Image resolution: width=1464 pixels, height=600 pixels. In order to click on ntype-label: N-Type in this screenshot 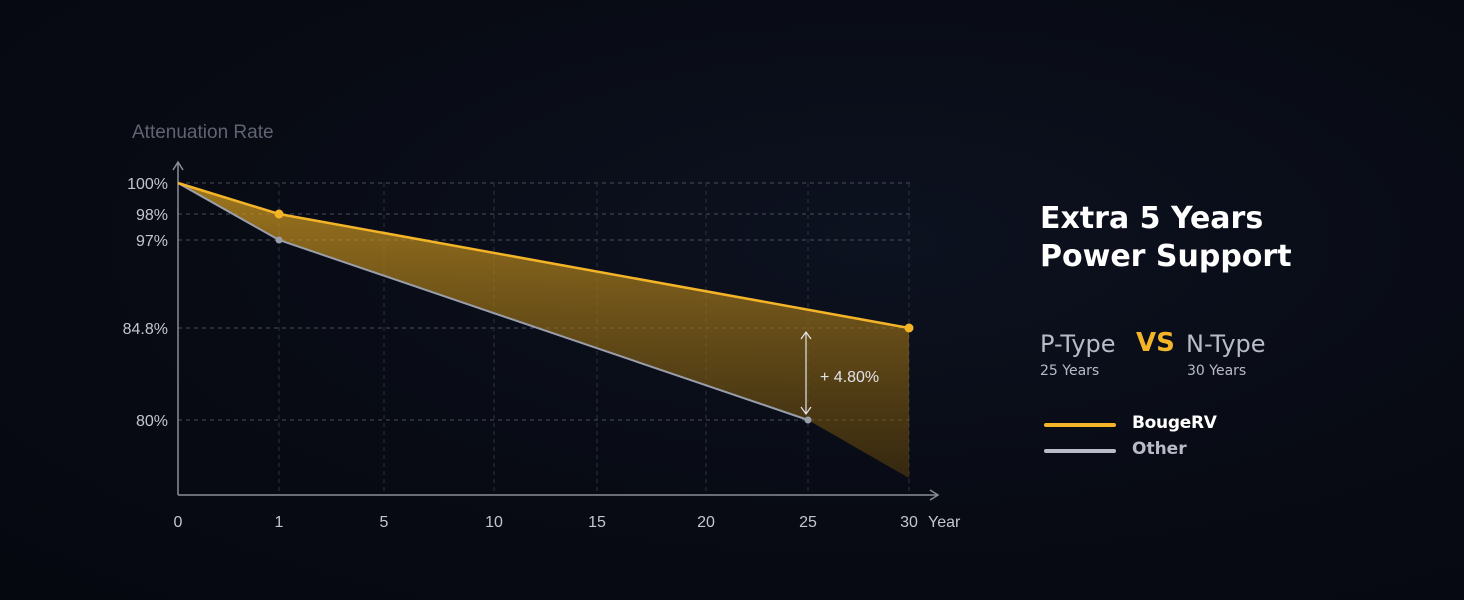, I will do `click(1226, 344)`.